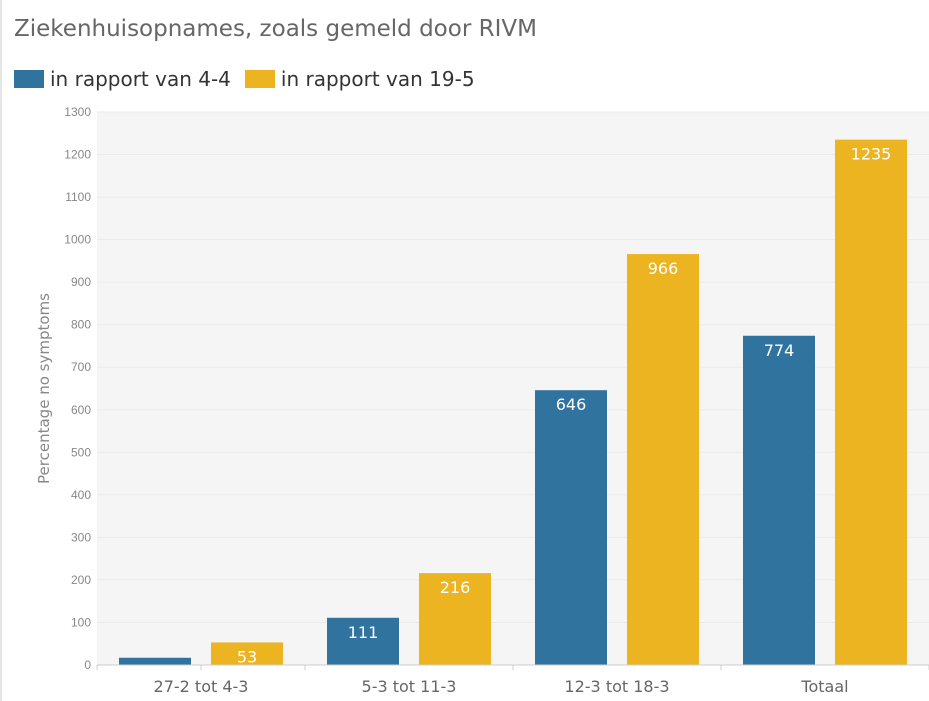  Describe the element at coordinates (363, 632) in the screenshot. I see `data-label: 111` at that location.